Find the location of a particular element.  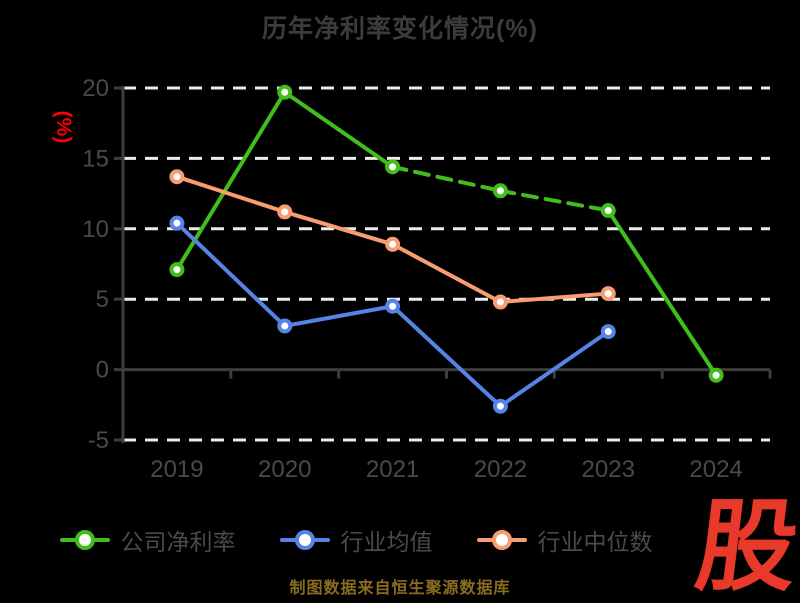

brand-logo: 股 is located at coordinates (745, 547).